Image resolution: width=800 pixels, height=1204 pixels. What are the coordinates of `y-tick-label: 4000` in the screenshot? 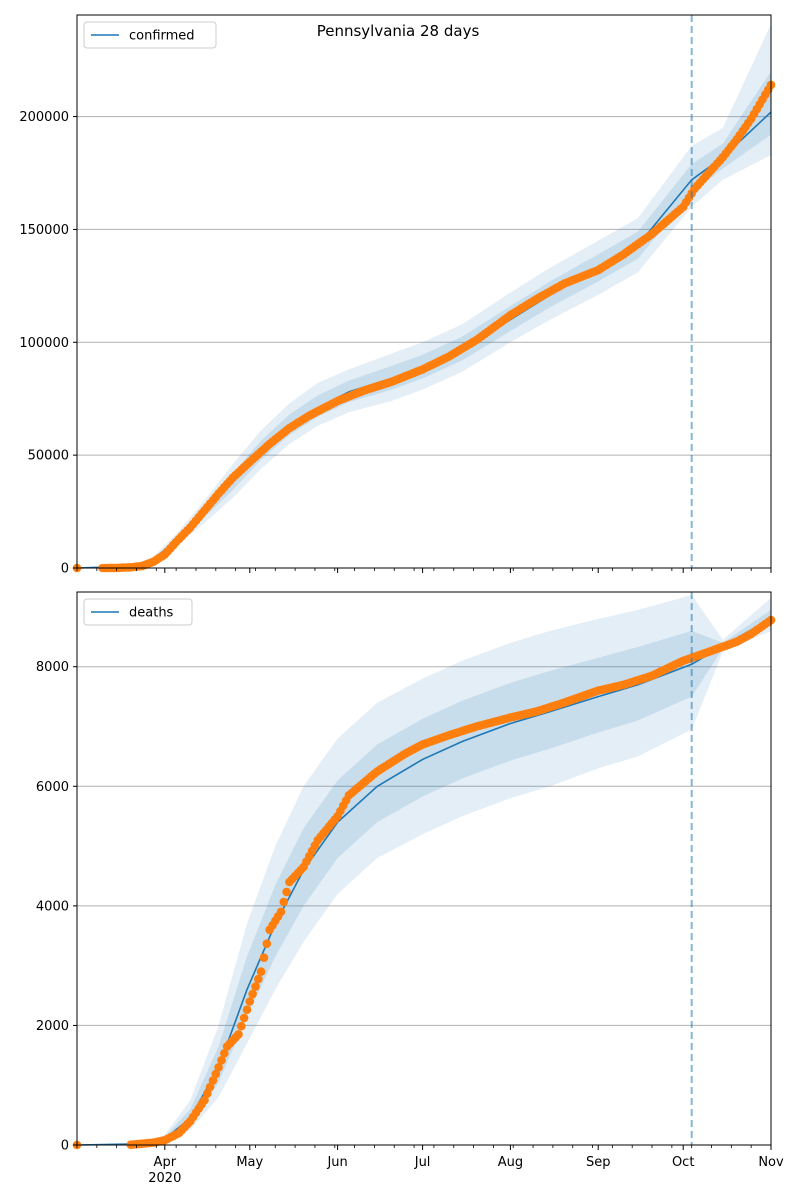 It's located at (52, 906).